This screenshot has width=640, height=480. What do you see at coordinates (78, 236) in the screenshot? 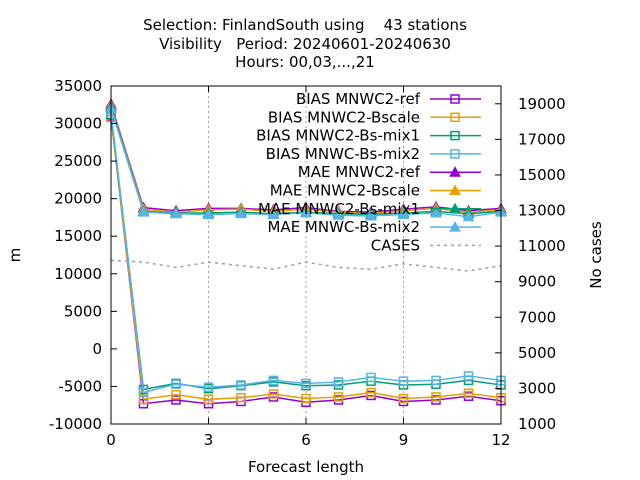
I see `y-tick-label: 15000` at bounding box center [78, 236].